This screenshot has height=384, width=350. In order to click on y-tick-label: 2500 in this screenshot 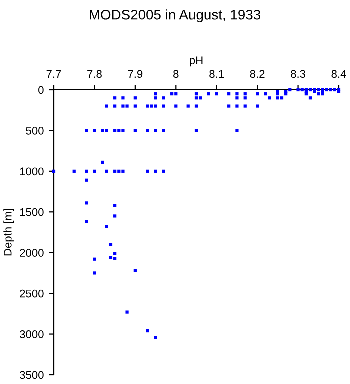, I will do `click(32, 294)`.